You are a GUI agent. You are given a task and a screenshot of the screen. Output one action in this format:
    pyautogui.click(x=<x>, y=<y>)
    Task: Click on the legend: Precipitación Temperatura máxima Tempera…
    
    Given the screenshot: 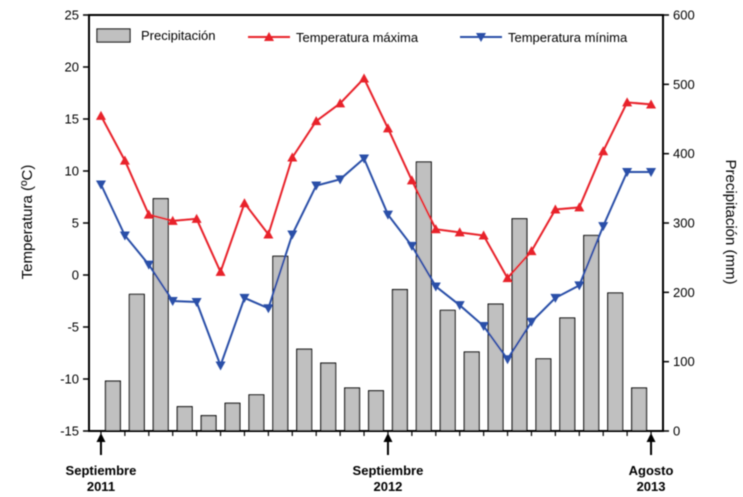 What is the action you would take?
    pyautogui.click(x=362, y=36)
    